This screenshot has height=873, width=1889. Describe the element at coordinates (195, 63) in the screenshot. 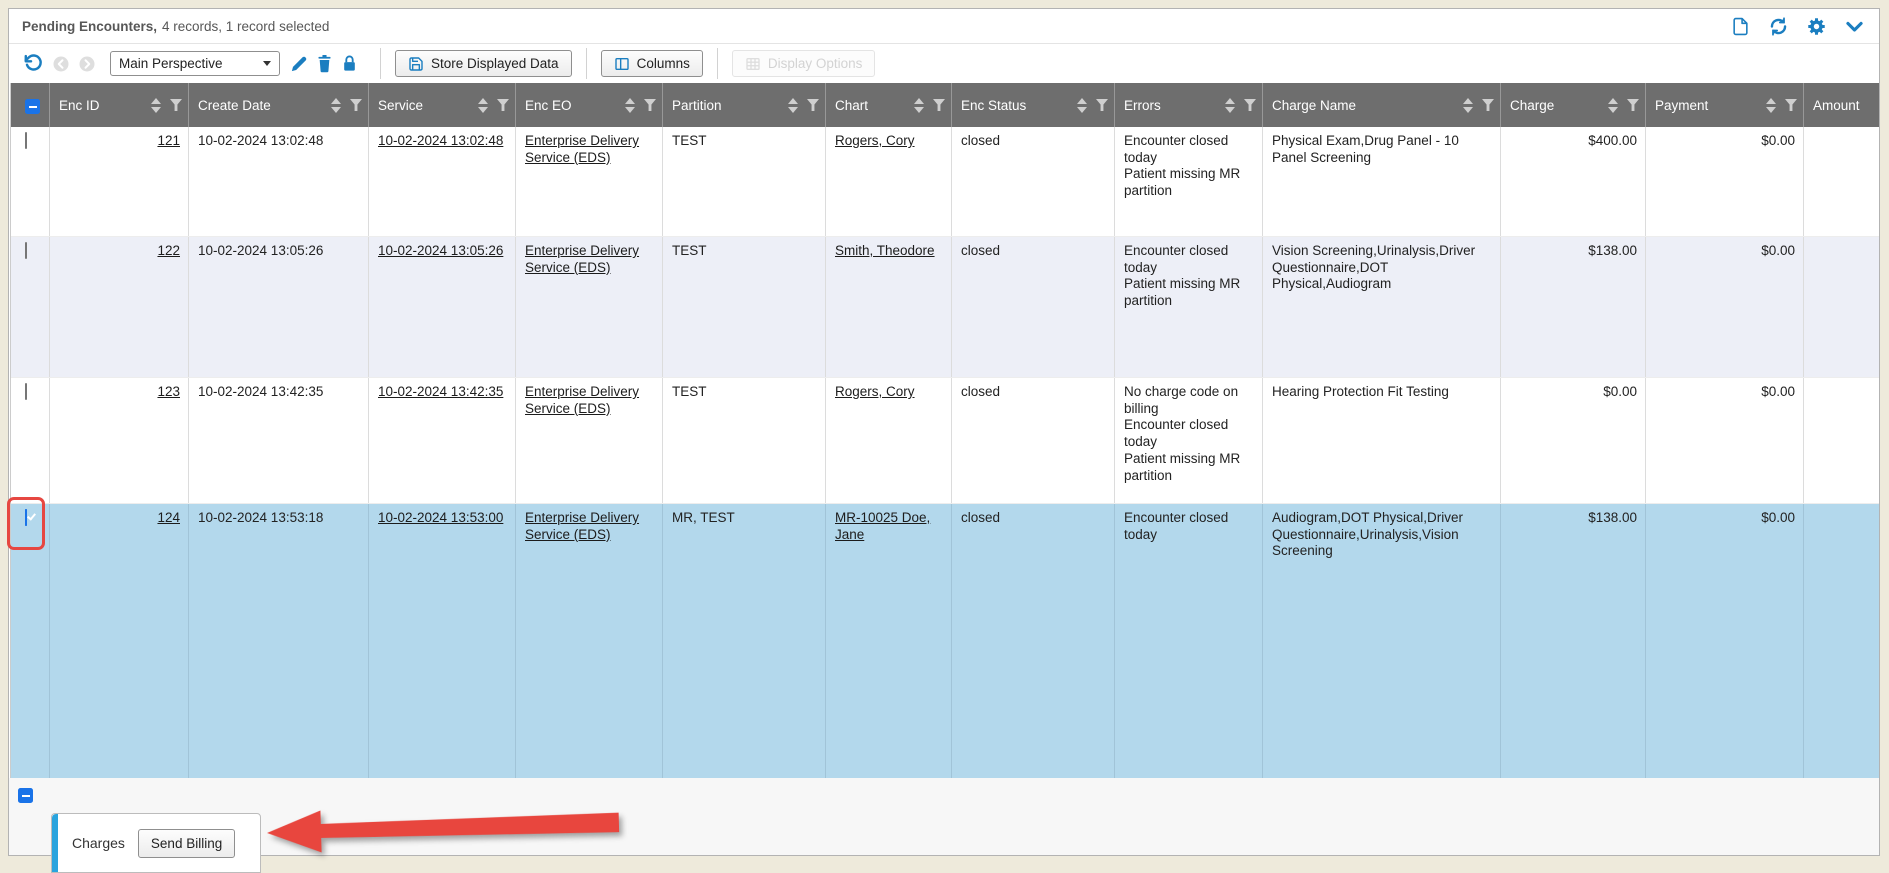

I see `perspective-select: Main Perspective` at that location.